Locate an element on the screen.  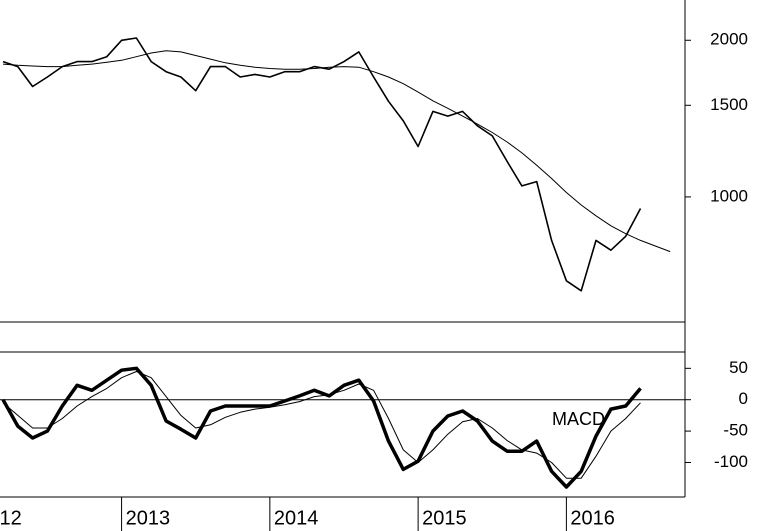
y-tick-label: 1500 is located at coordinates (729, 104).